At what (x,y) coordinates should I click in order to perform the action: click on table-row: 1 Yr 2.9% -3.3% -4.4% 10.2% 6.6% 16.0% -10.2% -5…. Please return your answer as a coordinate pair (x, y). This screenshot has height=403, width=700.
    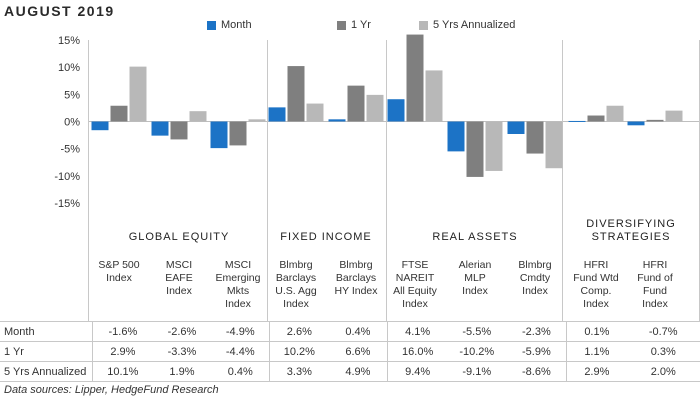
    Looking at the image, I should click on (350, 351).